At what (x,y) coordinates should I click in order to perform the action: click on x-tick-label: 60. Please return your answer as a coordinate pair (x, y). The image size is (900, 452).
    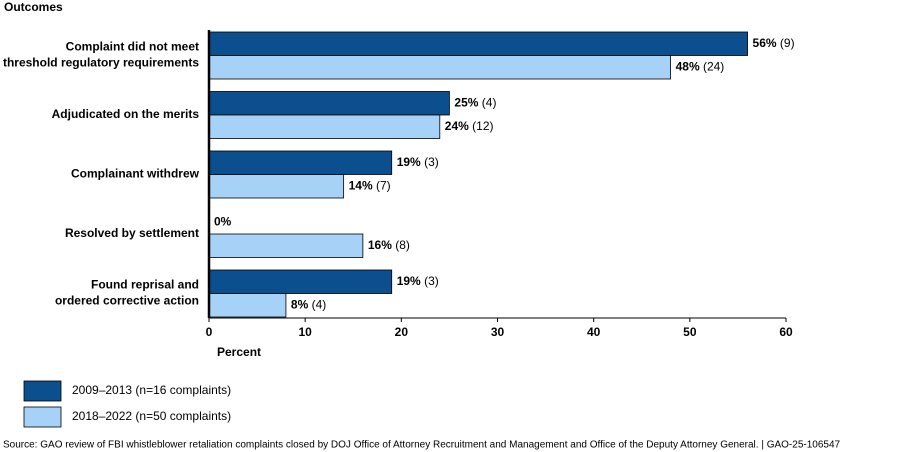
    Looking at the image, I should click on (786, 332).